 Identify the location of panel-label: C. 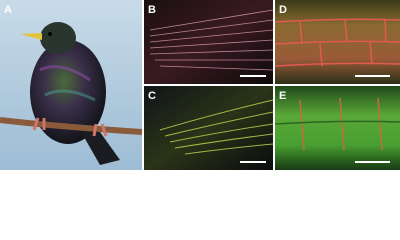
(152, 96).